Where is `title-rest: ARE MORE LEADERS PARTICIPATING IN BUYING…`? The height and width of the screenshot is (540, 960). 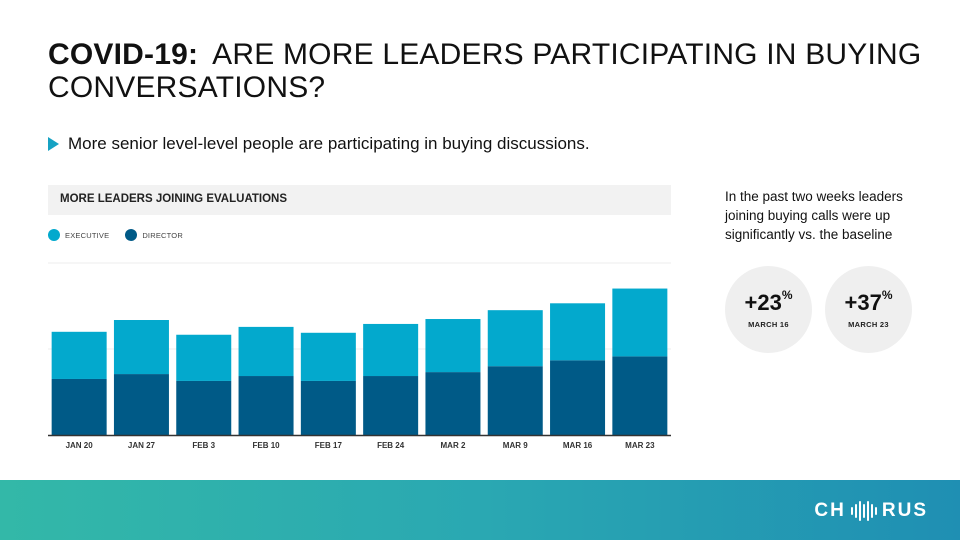
title-rest: ARE MORE LEADERS PARTICIPATING IN BUYING… is located at coordinates (485, 71).